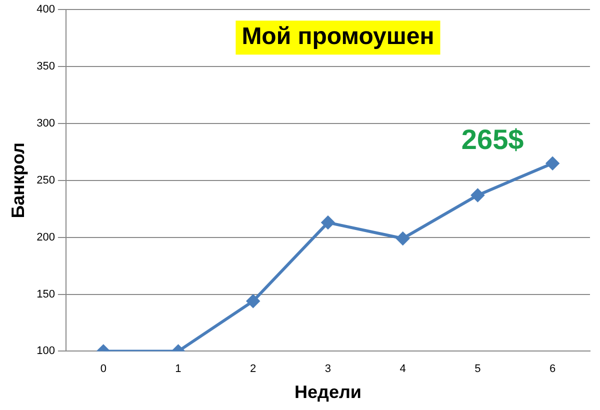 The height and width of the screenshot is (410, 600). I want to click on x-tick-label: 3, so click(328, 368).